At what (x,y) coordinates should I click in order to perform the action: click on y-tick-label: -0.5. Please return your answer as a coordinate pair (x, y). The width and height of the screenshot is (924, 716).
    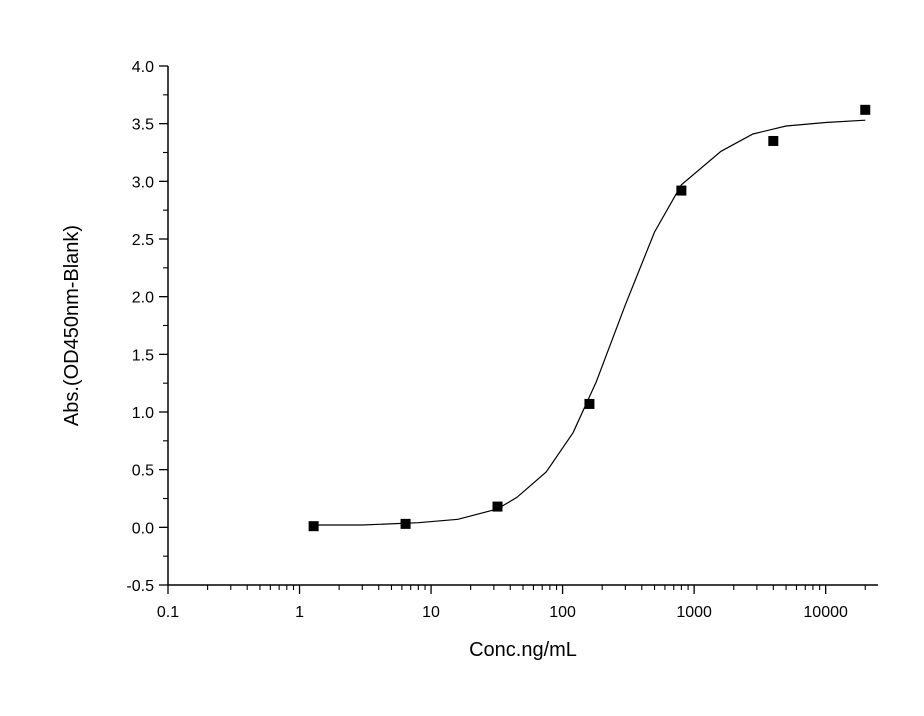
    Looking at the image, I should click on (140, 586).